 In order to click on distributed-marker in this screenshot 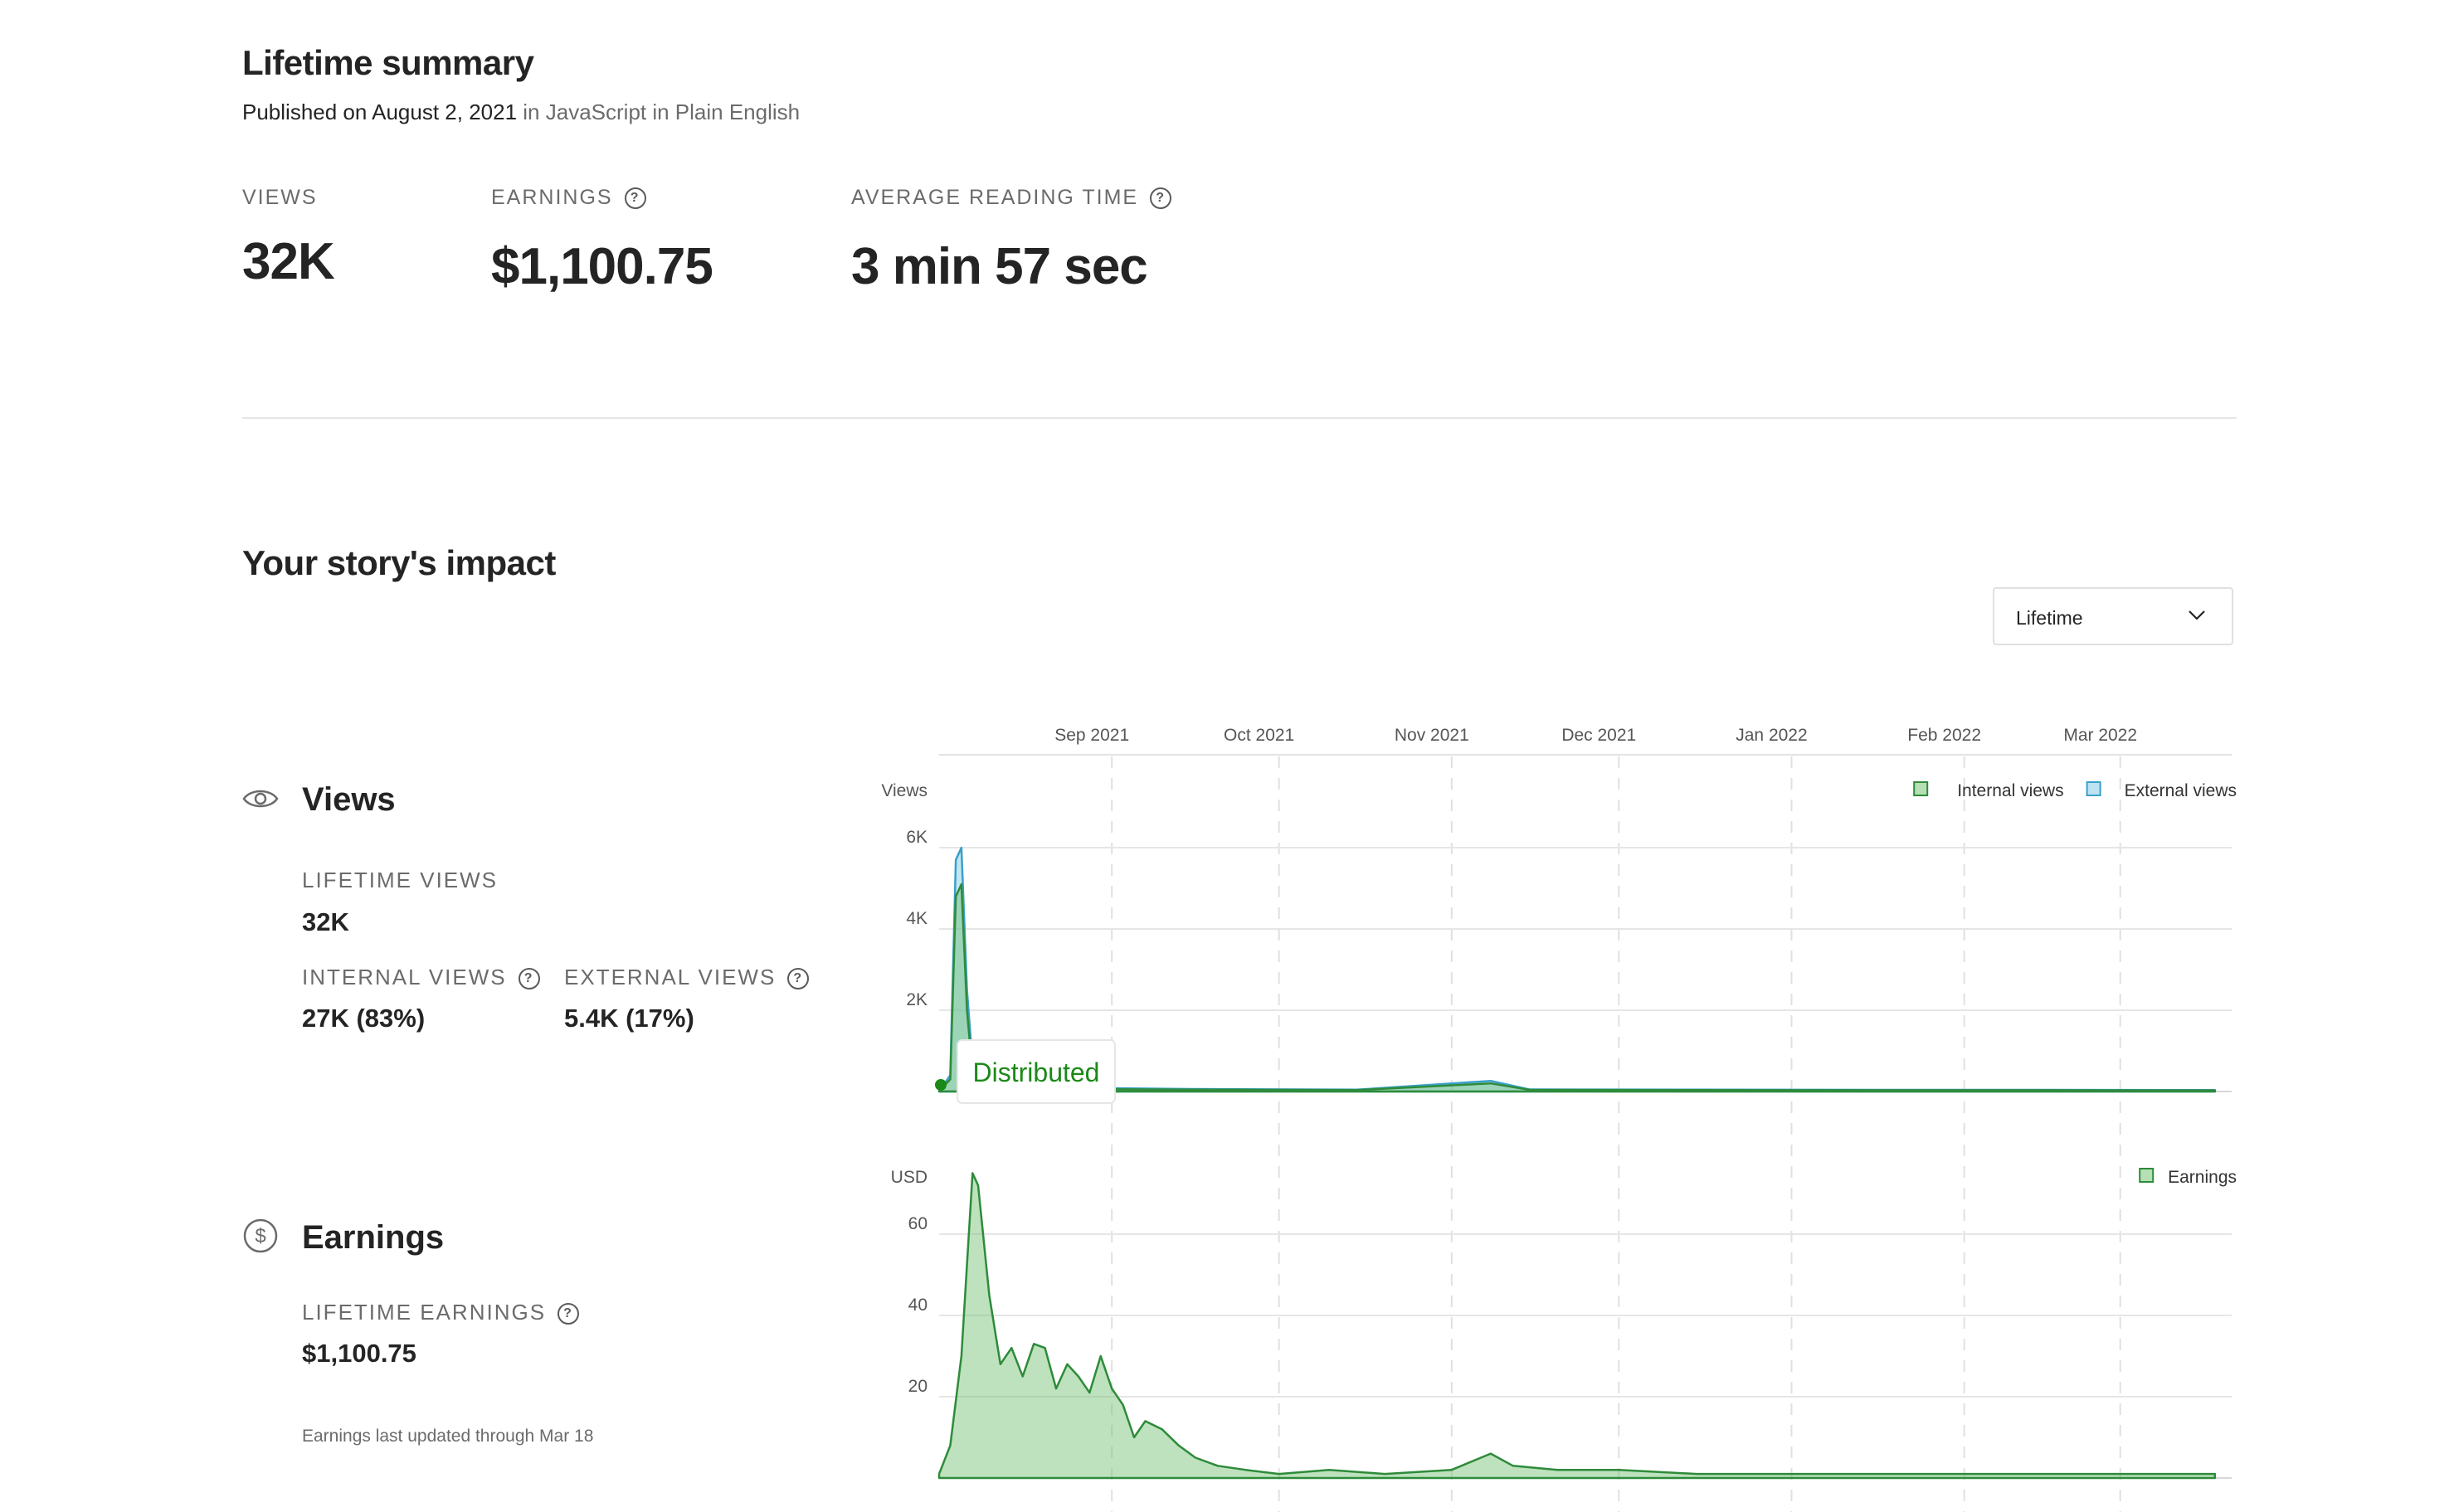, I will do `click(941, 1085)`.